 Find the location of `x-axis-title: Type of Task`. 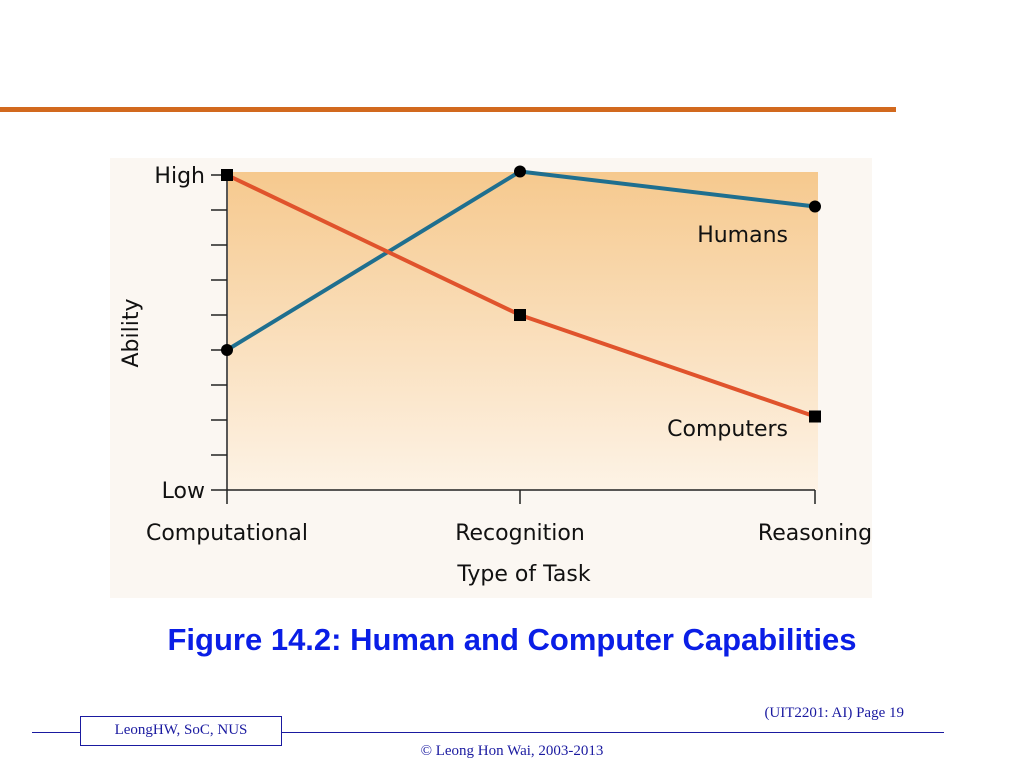

x-axis-title: Type of Task is located at coordinates (523, 574).